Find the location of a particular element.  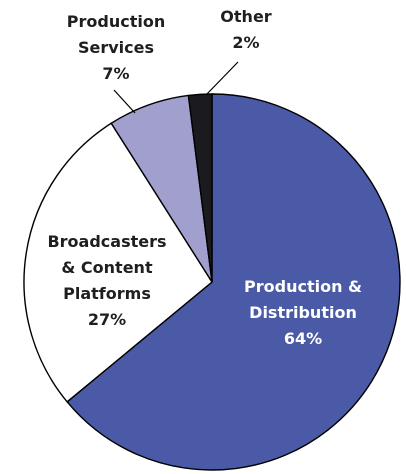

label-broadcasters-line3: Platforms is located at coordinates (107, 293).